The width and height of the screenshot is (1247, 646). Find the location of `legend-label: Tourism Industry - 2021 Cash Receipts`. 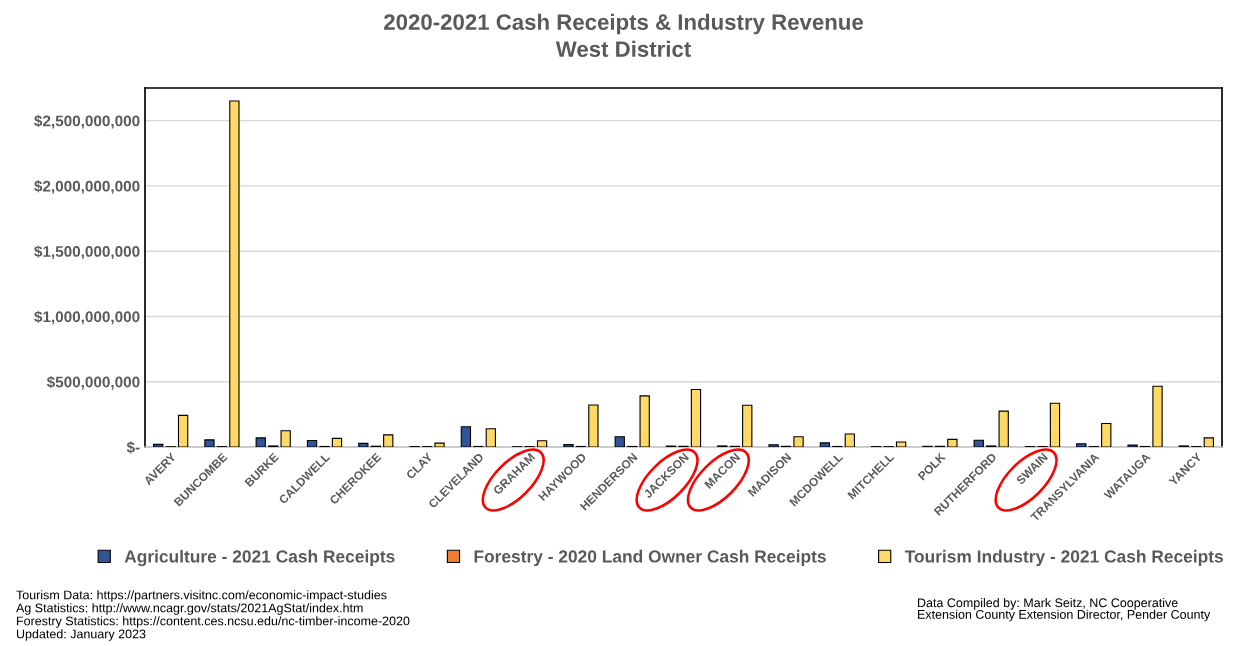

legend-label: Tourism Industry - 2021 Cash Receipts is located at coordinates (1063, 558).